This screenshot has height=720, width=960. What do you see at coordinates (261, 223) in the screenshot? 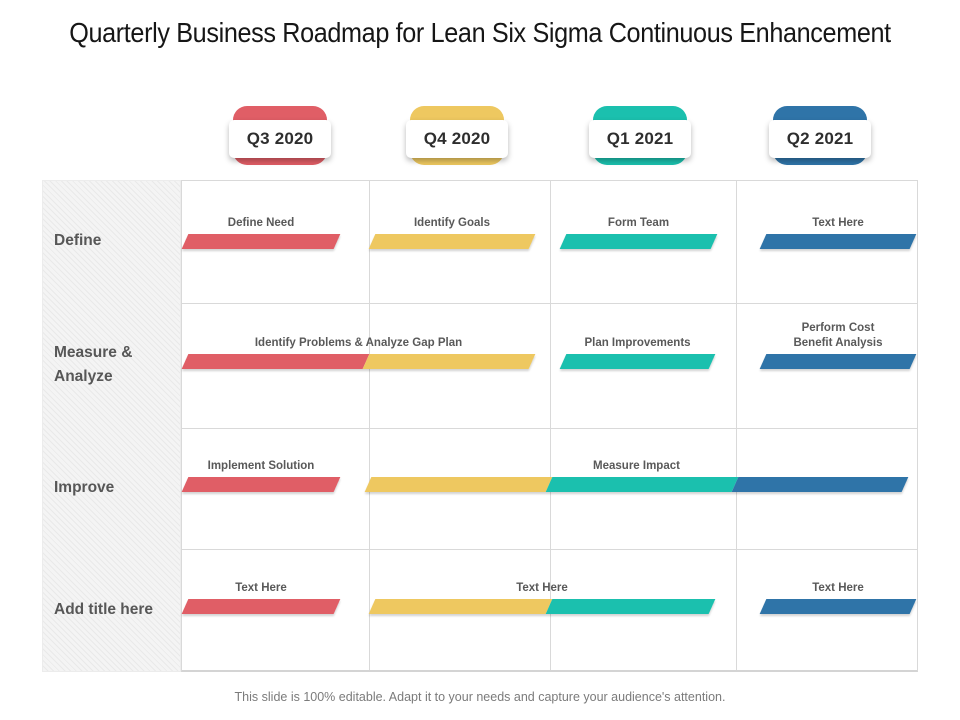
I see `bar-label: Define Need` at bounding box center [261, 223].